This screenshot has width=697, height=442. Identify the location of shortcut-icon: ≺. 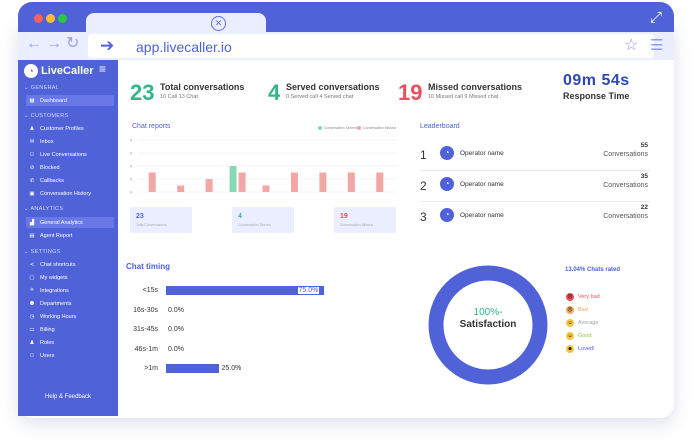
(32, 264).